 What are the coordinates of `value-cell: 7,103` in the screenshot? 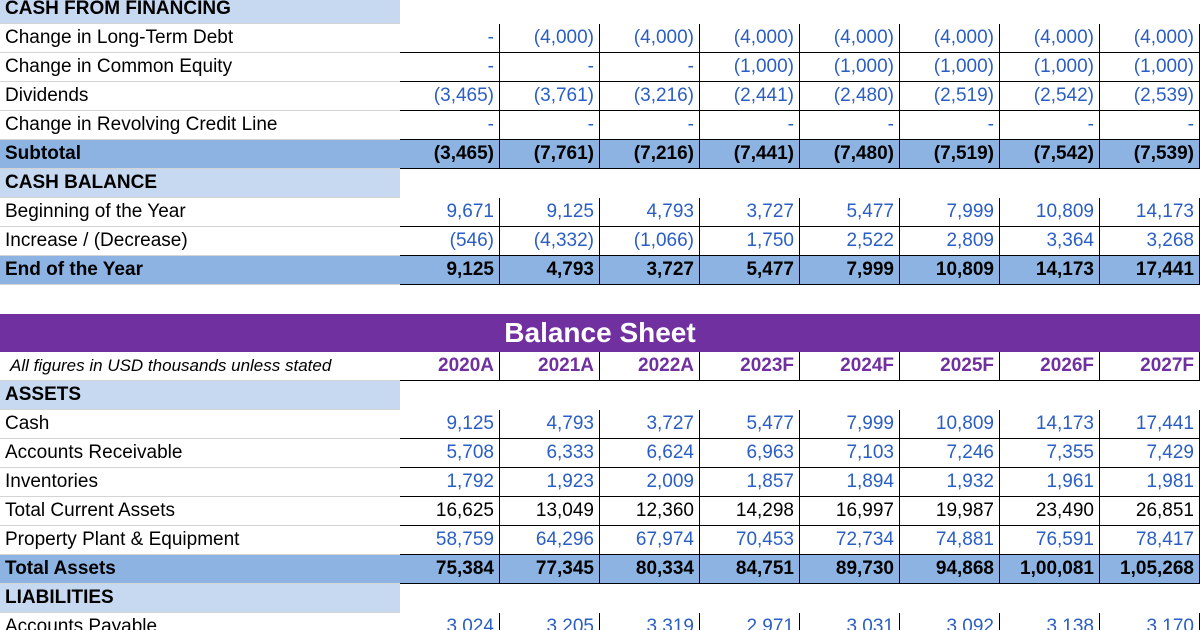 It's located at (850, 453).